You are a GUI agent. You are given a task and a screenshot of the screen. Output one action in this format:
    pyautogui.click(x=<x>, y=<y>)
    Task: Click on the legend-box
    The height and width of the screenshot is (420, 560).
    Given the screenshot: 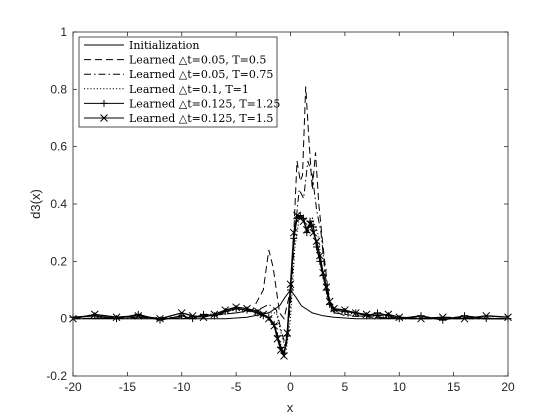 What is the action you would take?
    pyautogui.click(x=178, y=82)
    